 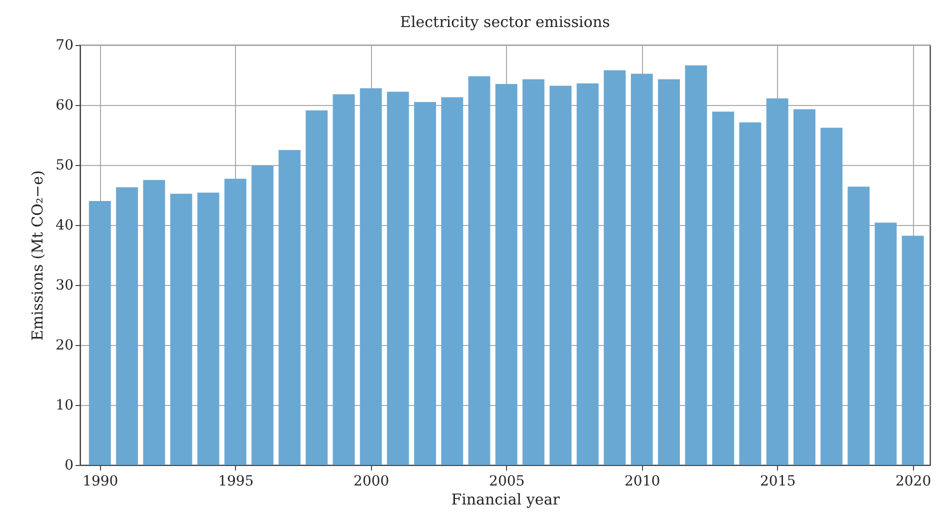 I want to click on y-tick-label: 60, so click(x=65, y=106).